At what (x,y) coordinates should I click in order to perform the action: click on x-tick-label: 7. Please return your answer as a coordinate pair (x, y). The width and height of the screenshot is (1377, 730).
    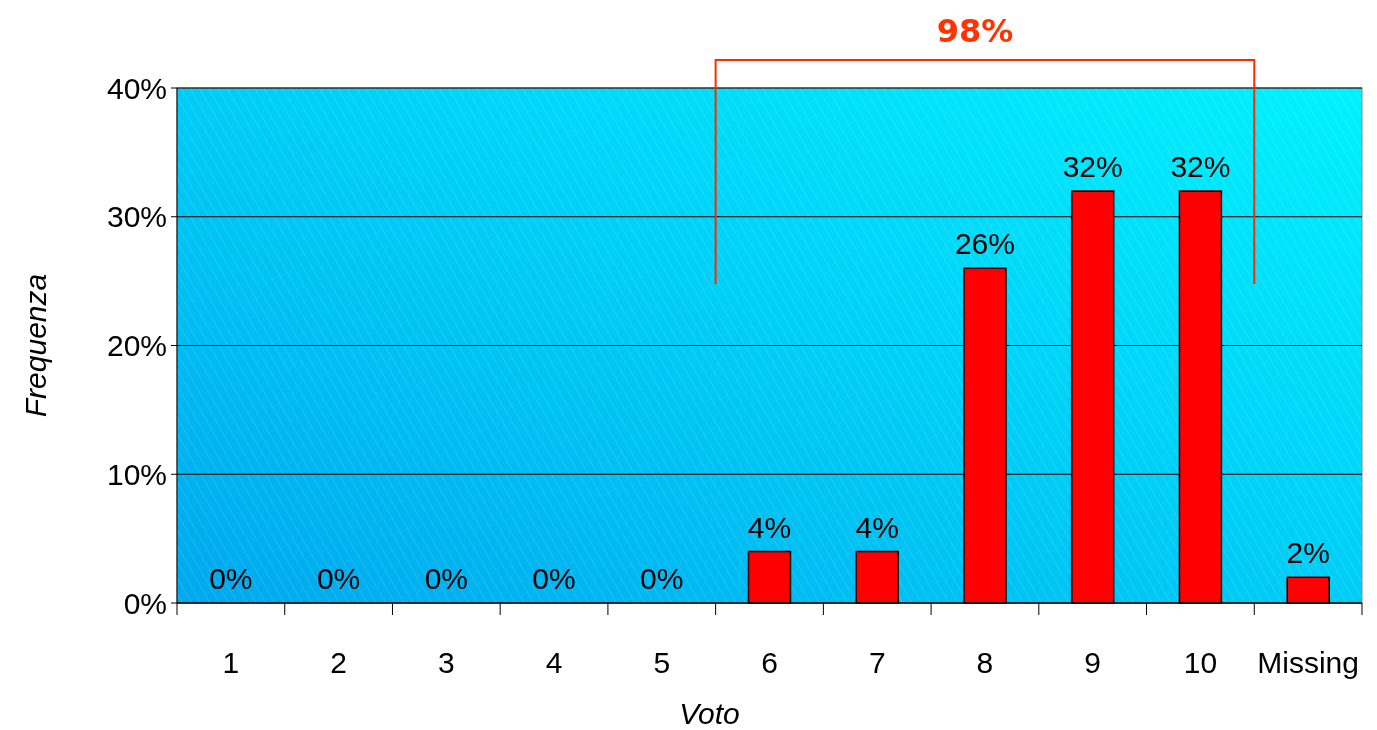
    Looking at the image, I should click on (877, 662).